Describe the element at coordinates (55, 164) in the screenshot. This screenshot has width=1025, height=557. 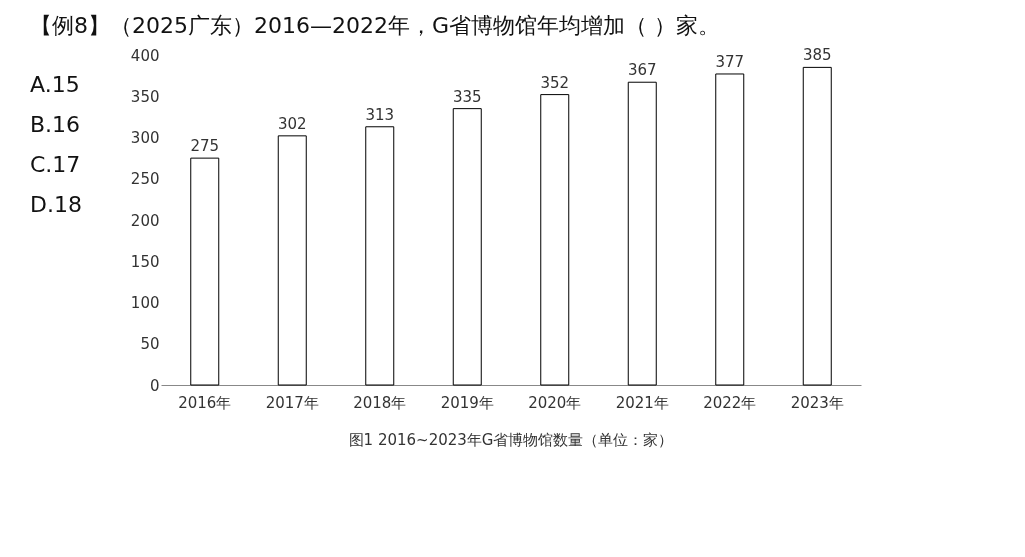
I see `text: C.17` at that location.